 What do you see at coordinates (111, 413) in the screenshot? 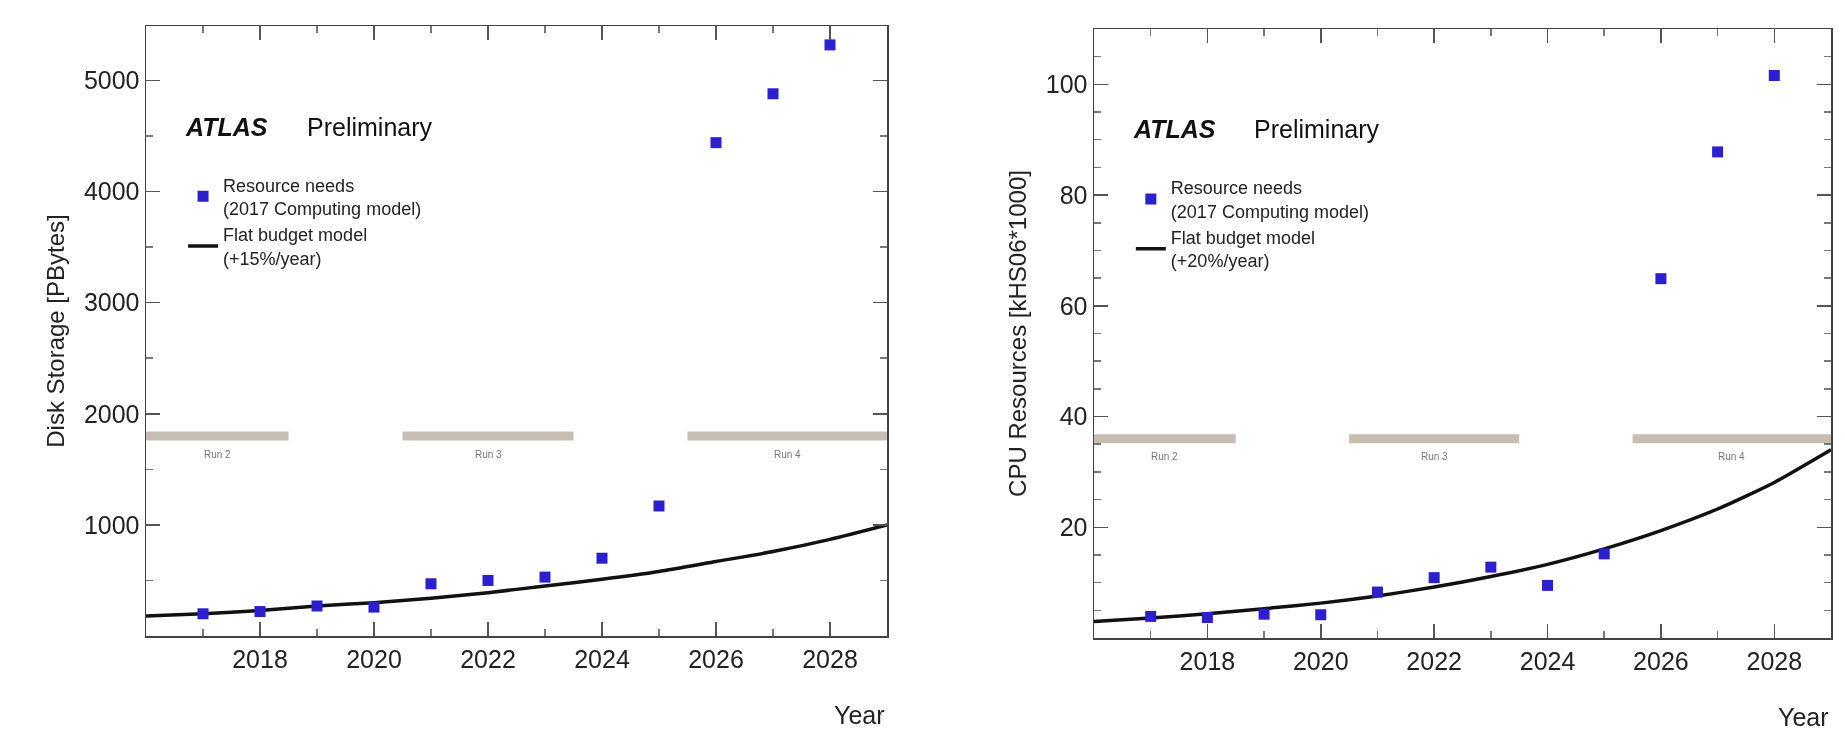
I see `y-tick-label: 2000` at bounding box center [111, 413].